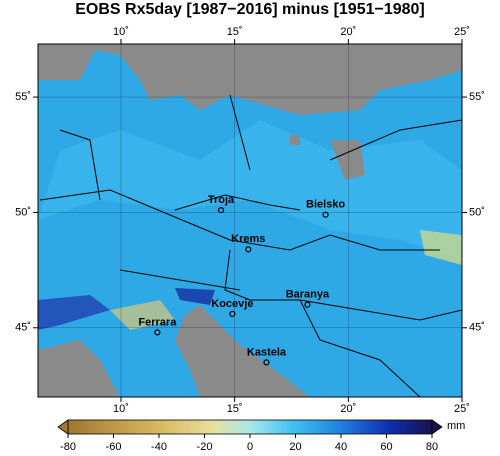 The image size is (500, 456). Describe the element at coordinates (295, 447) in the screenshot. I see `colorbar-tick-label: 20` at that location.